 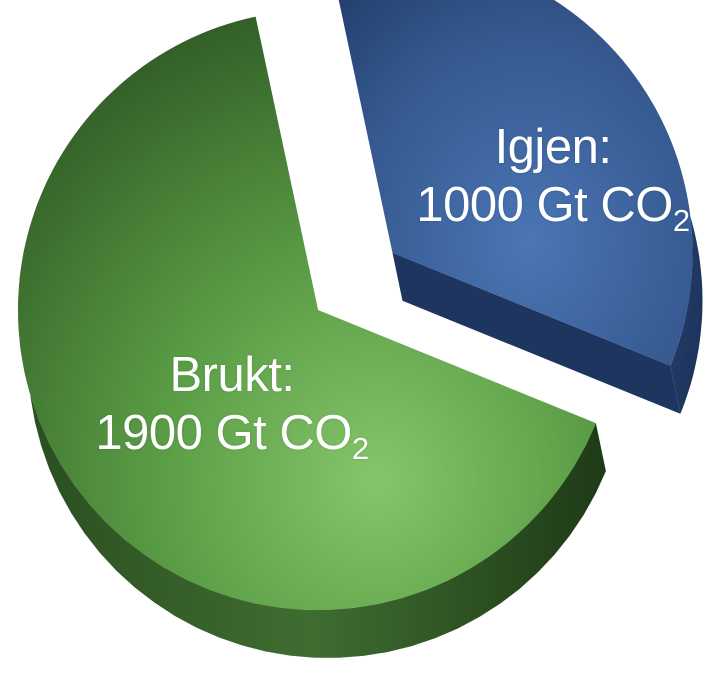 I want to click on slice-side-igjen, so click(x=677, y=258).